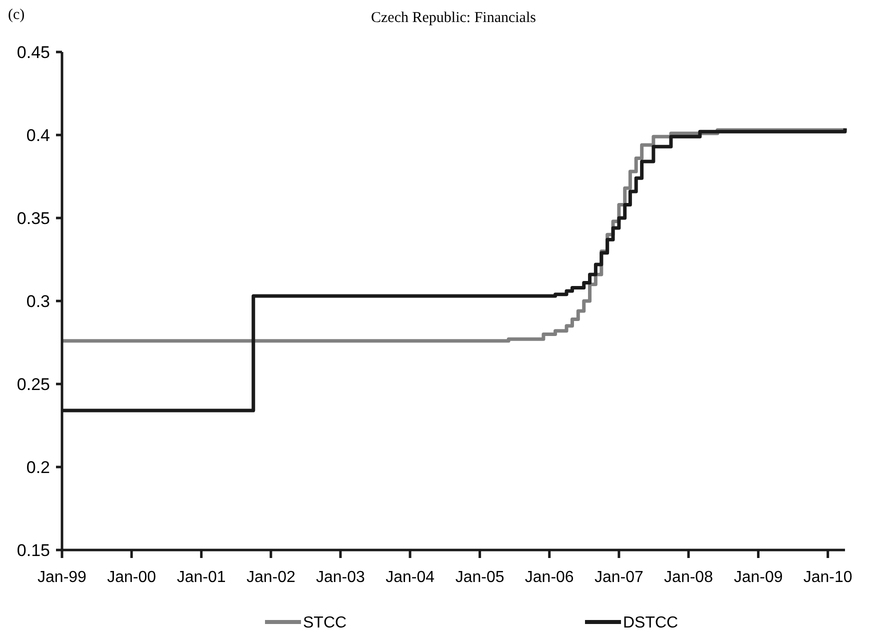 Image resolution: width=871 pixels, height=635 pixels. What do you see at coordinates (38, 467) in the screenshot?
I see `y-tick-label: 0.2` at bounding box center [38, 467].